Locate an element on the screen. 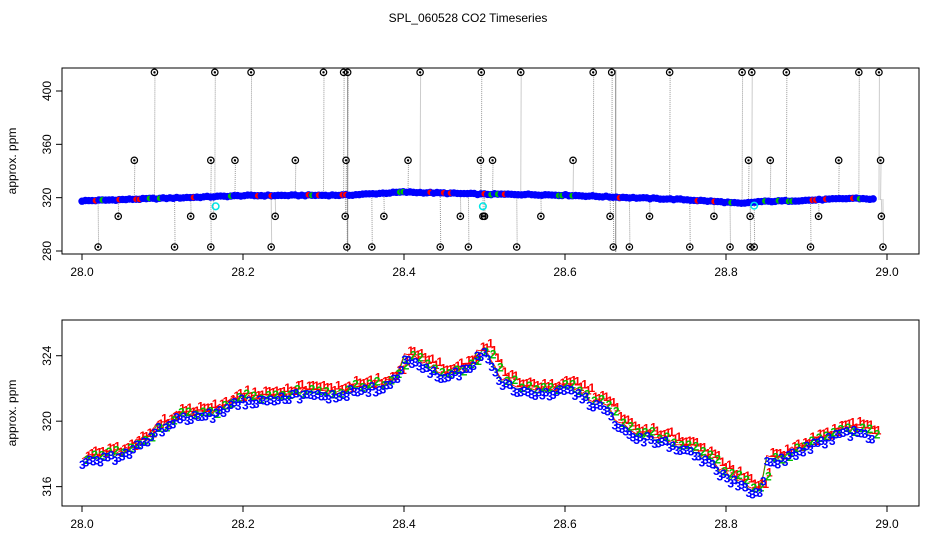  bottom-chart-y-axis: 316 320 324 is located at coordinates (51, 421).